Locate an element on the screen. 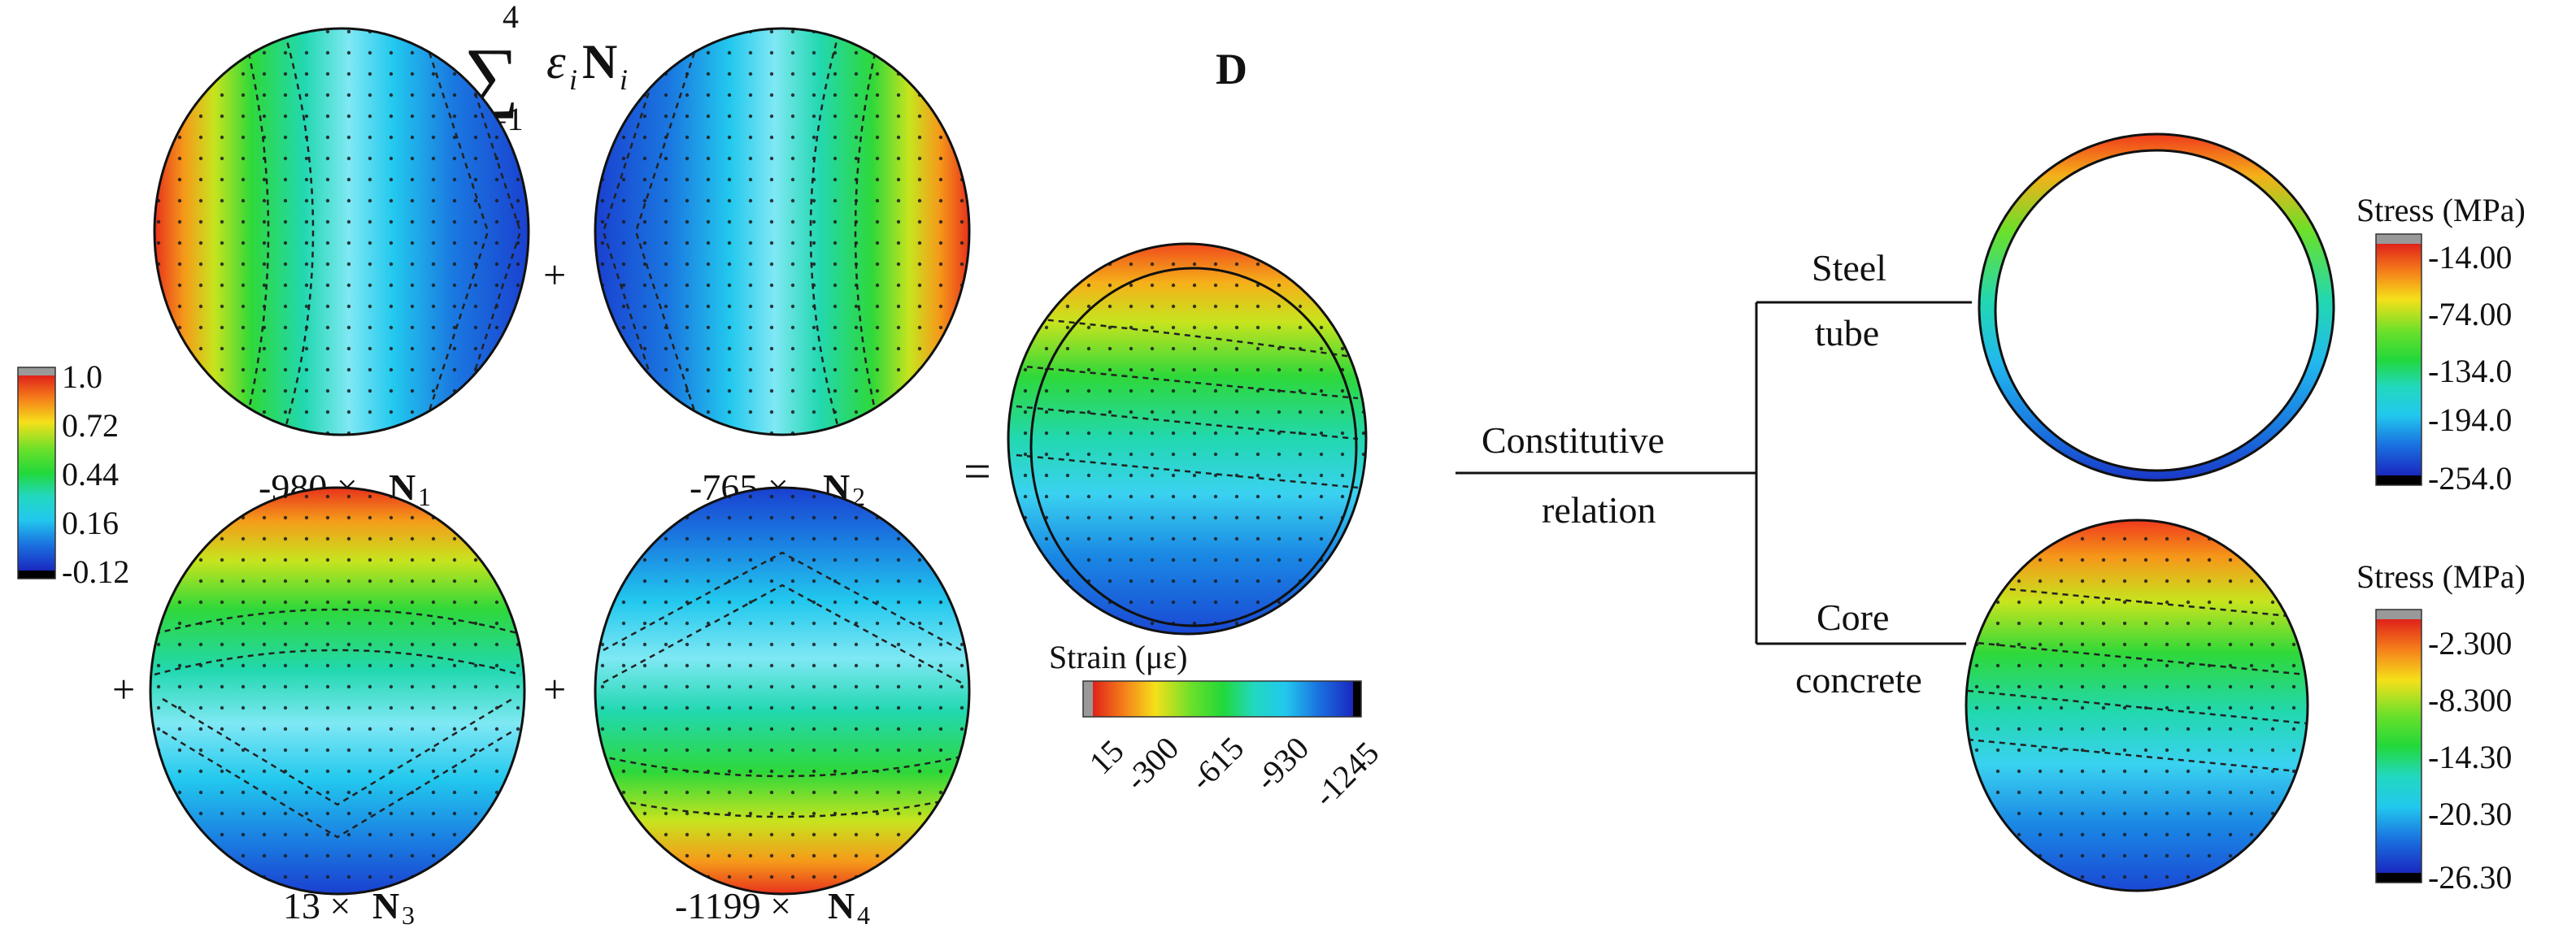 The width and height of the screenshot is (2576, 933). steel-tube-ring is located at coordinates (2156, 307).